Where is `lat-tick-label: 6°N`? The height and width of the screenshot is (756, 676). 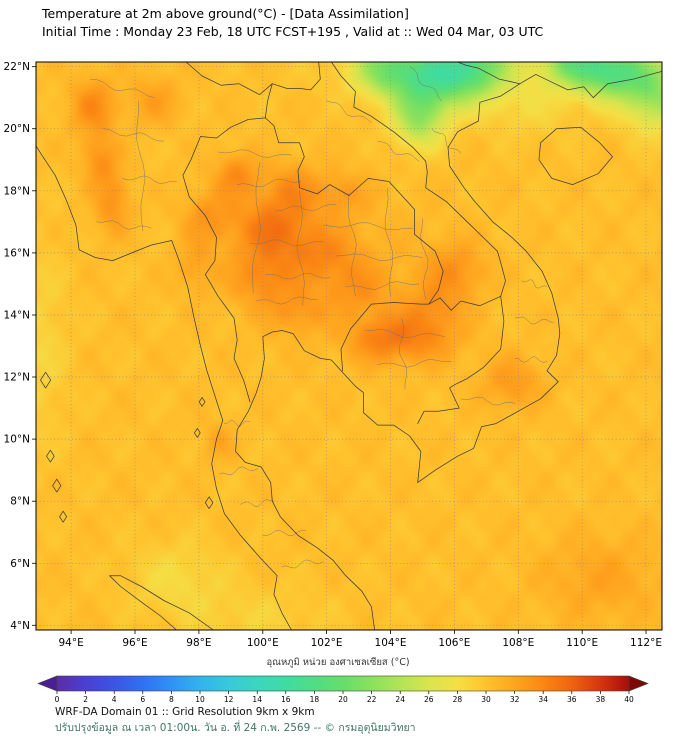
lat-tick-label: 6°N is located at coordinates (20, 564).